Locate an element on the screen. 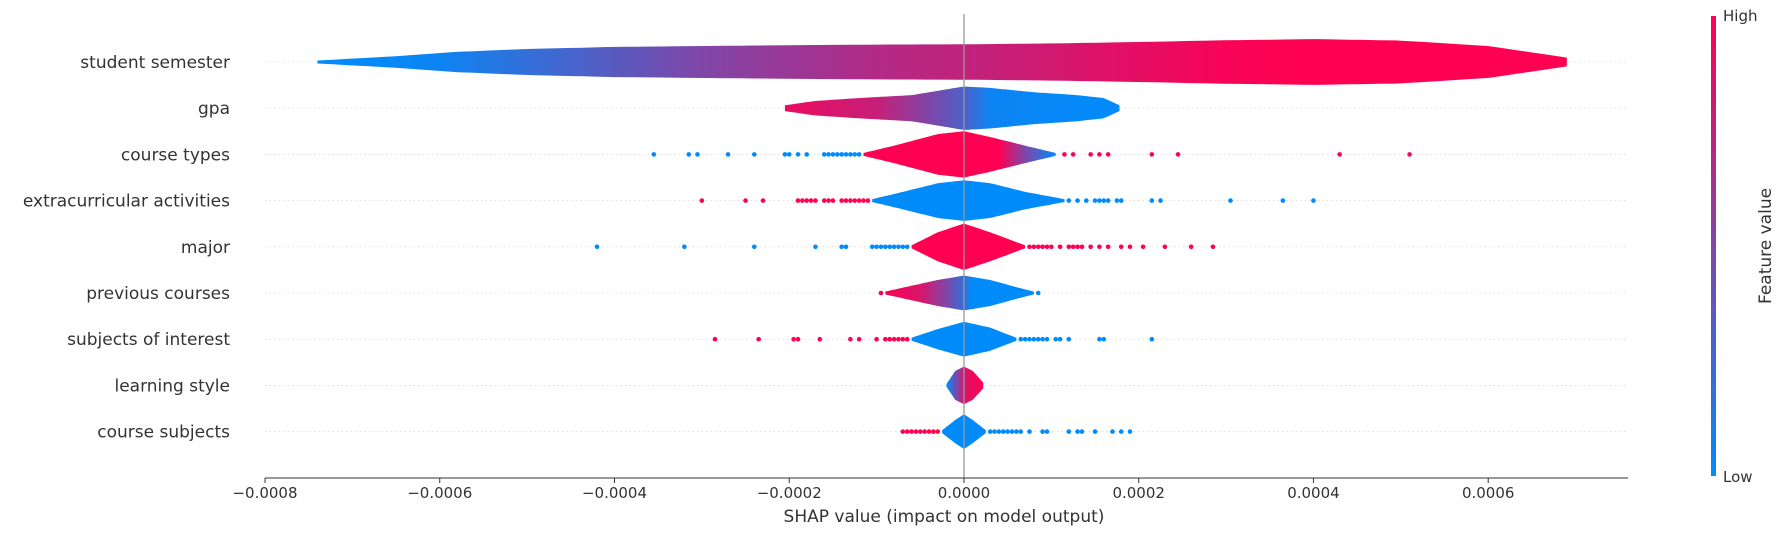 This screenshot has width=1785, height=536. colorbar: High Low Feature value is located at coordinates (1743, 246).